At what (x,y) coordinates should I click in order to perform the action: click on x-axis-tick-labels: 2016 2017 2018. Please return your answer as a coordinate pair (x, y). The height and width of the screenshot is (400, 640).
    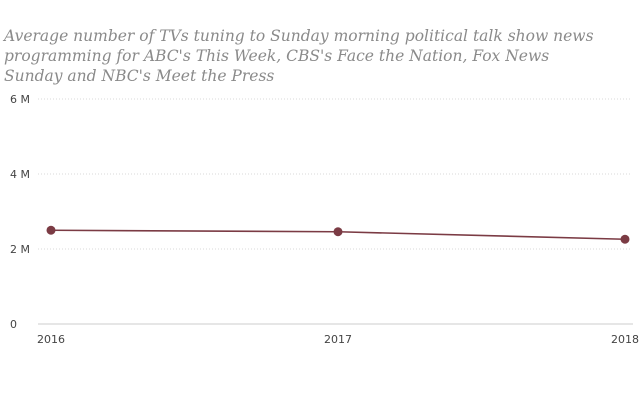
    Looking at the image, I should click on (338, 339).